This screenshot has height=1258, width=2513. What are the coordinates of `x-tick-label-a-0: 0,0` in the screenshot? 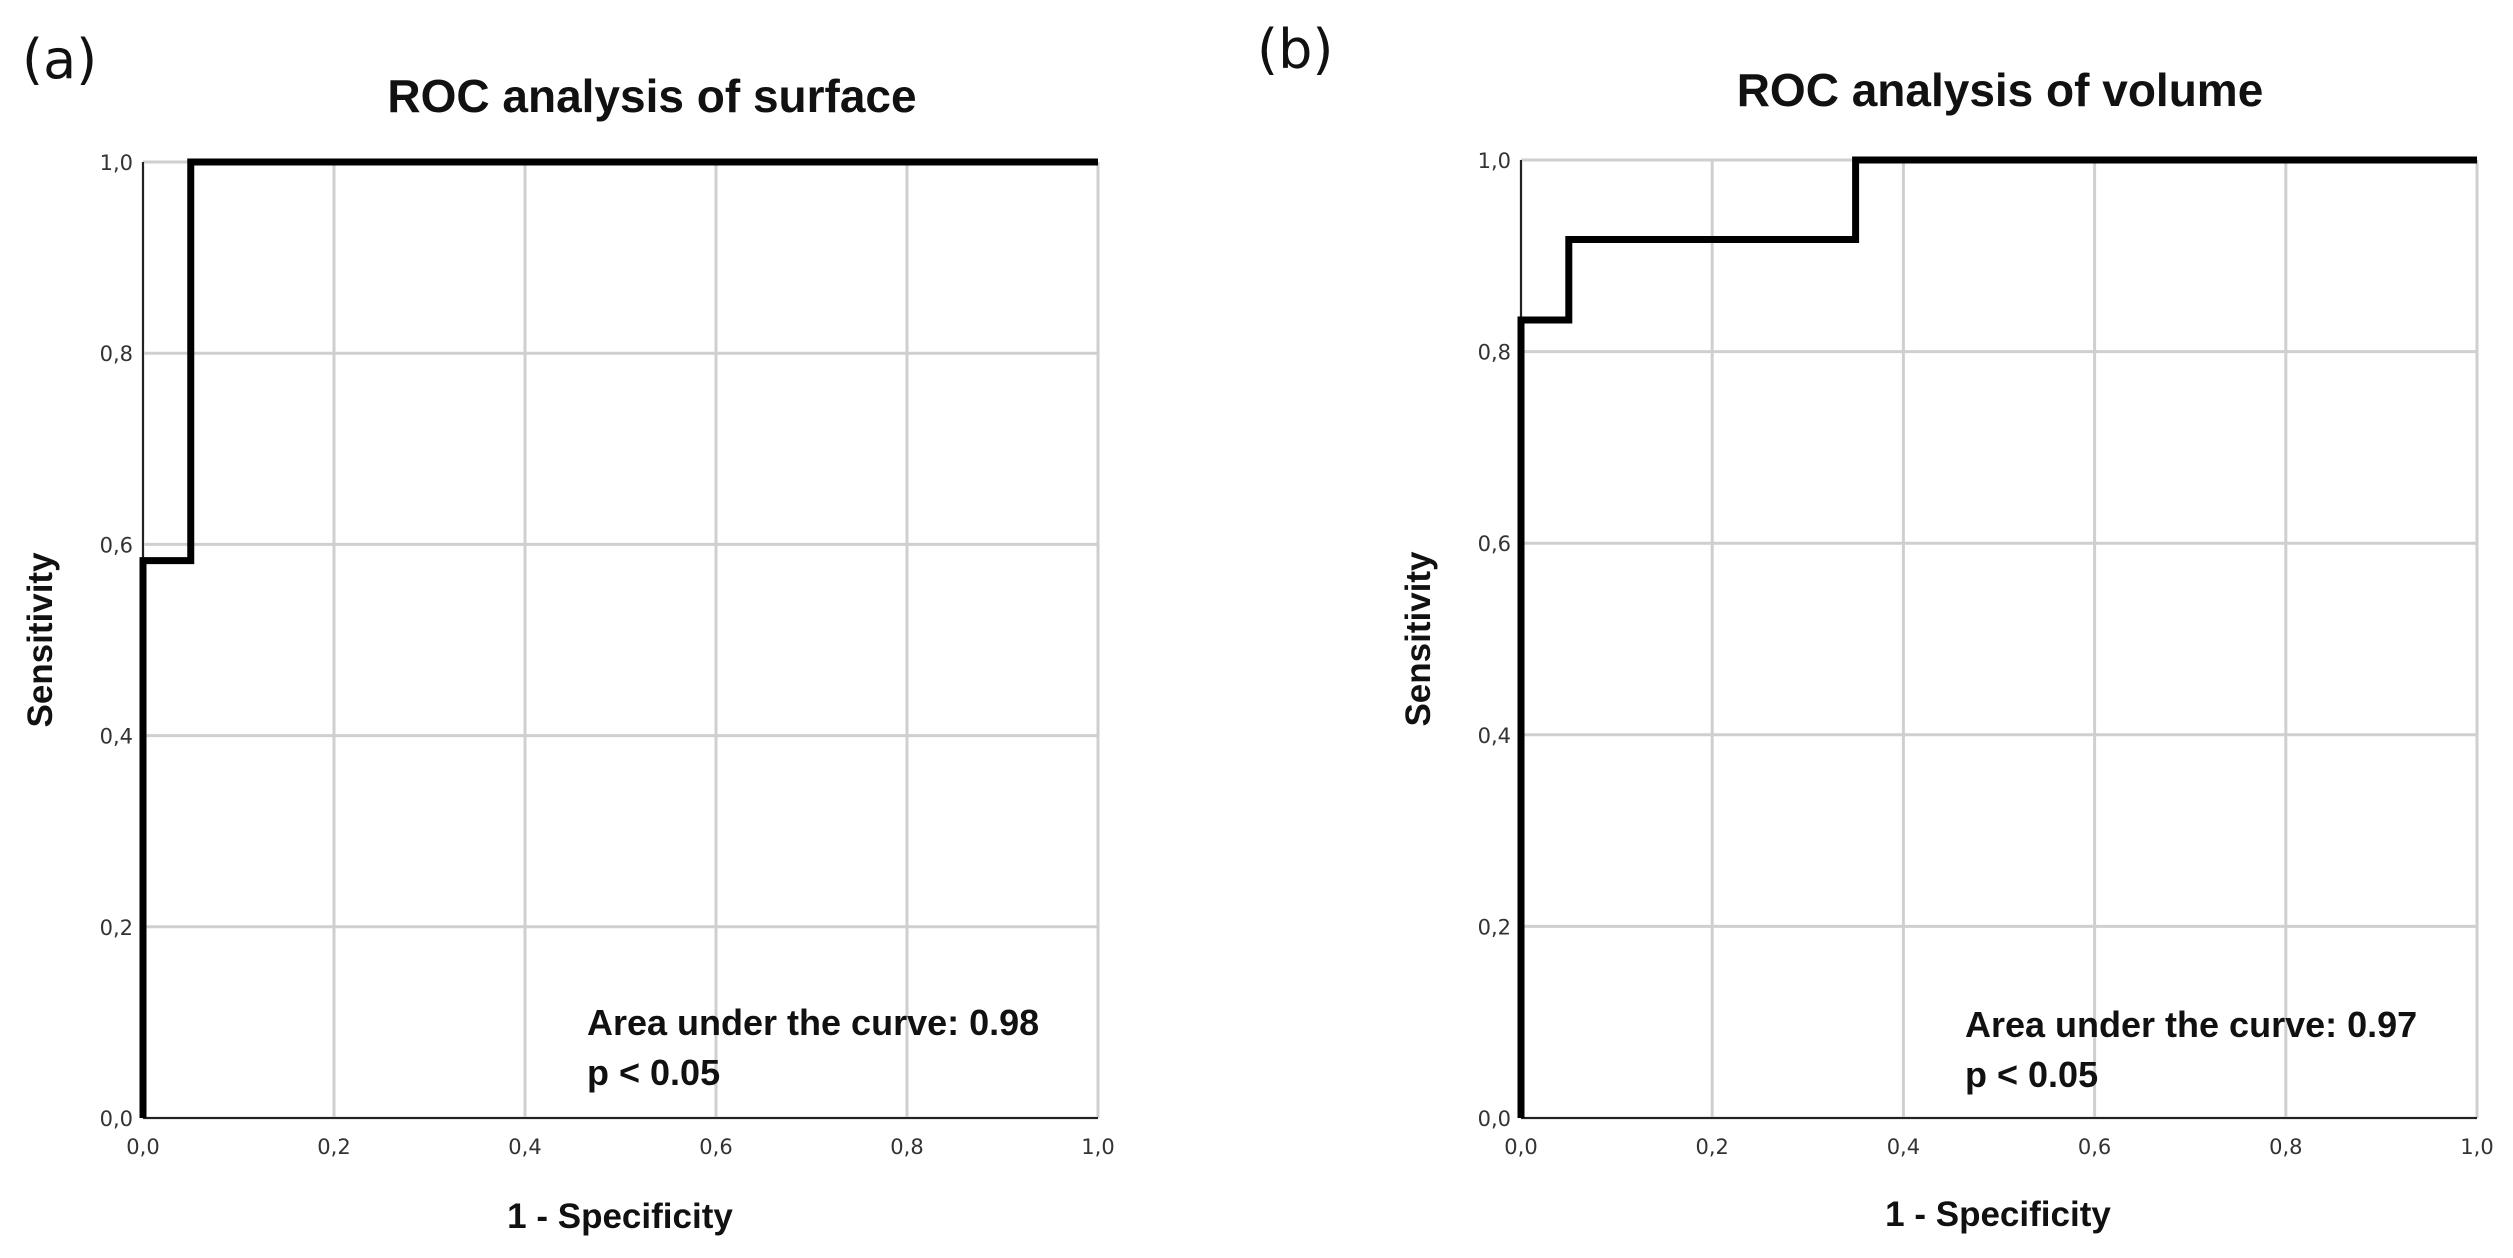 It's located at (142, 1147).